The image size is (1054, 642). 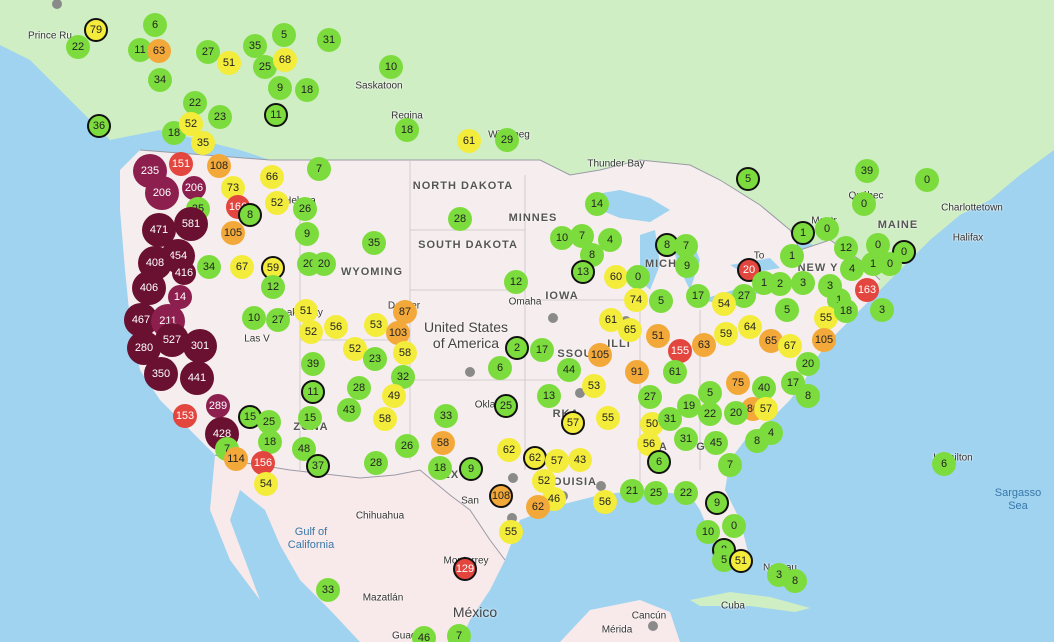 What do you see at coordinates (318, 466) in the screenshot?
I see `aqi-marker: 37` at bounding box center [318, 466].